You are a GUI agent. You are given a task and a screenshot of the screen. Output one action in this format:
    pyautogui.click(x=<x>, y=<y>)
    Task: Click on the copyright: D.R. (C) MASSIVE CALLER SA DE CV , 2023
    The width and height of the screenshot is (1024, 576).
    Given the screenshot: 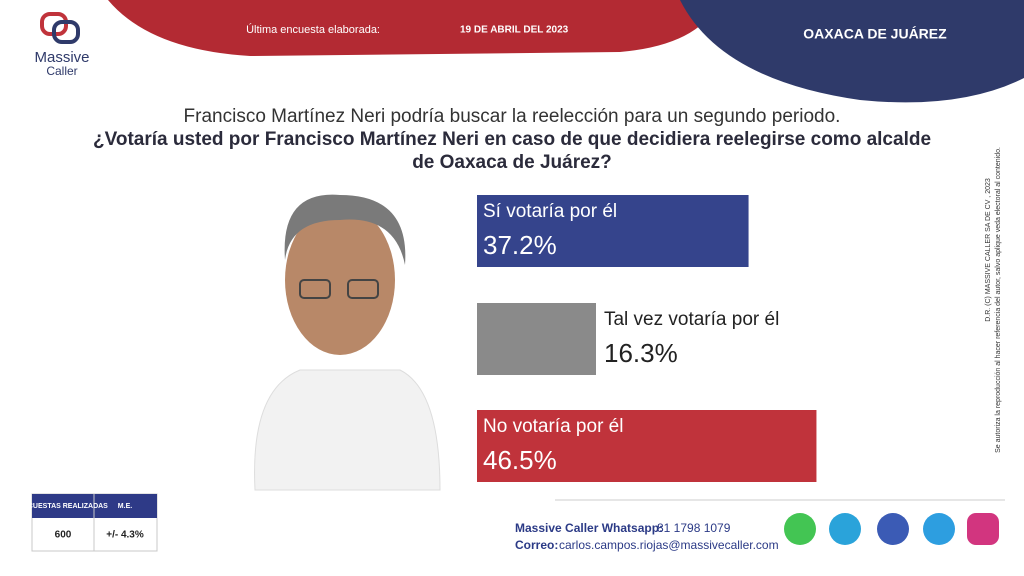 What is the action you would take?
    pyautogui.click(x=988, y=250)
    